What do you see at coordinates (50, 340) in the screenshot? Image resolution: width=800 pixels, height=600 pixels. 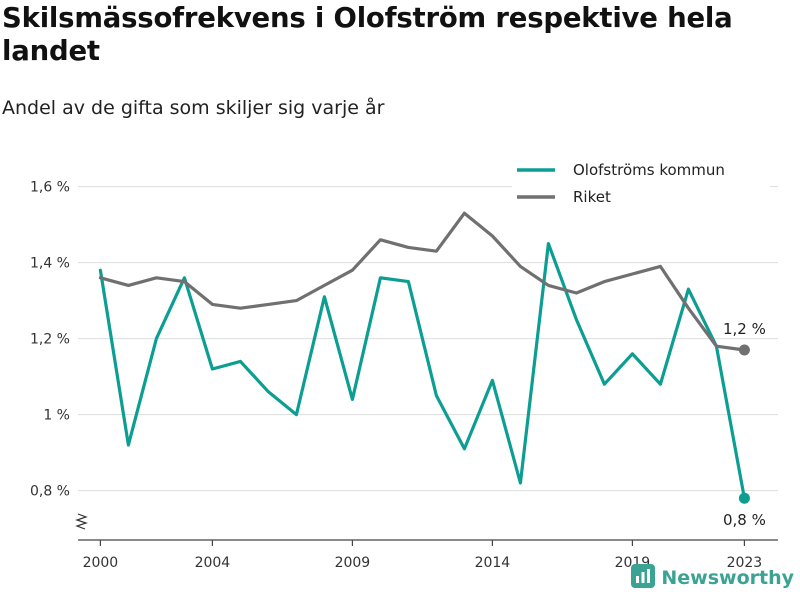 I see `y-tick-label: 1,2 %` at bounding box center [50, 340].